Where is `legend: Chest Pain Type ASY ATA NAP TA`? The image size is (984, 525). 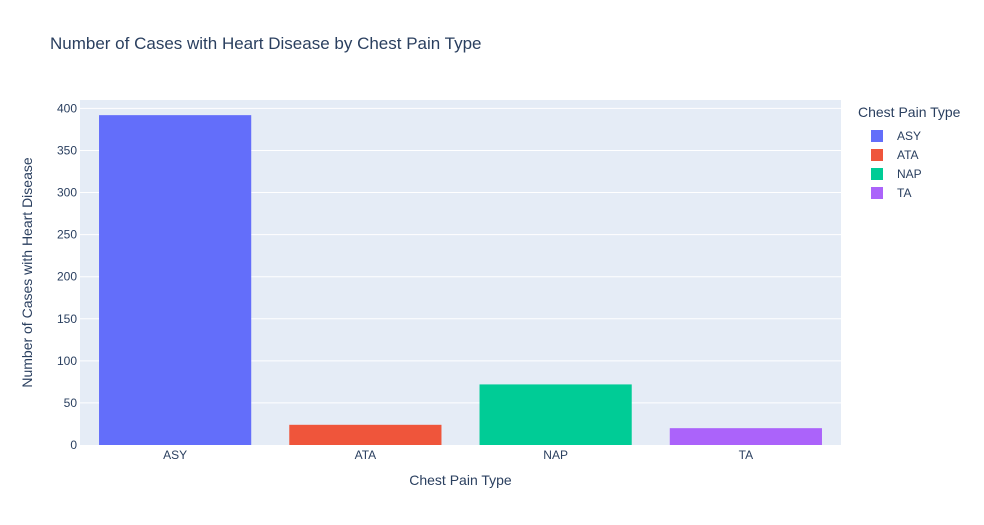 legend: Chest Pain Type ASY ATA NAP TA is located at coordinates (909, 153).